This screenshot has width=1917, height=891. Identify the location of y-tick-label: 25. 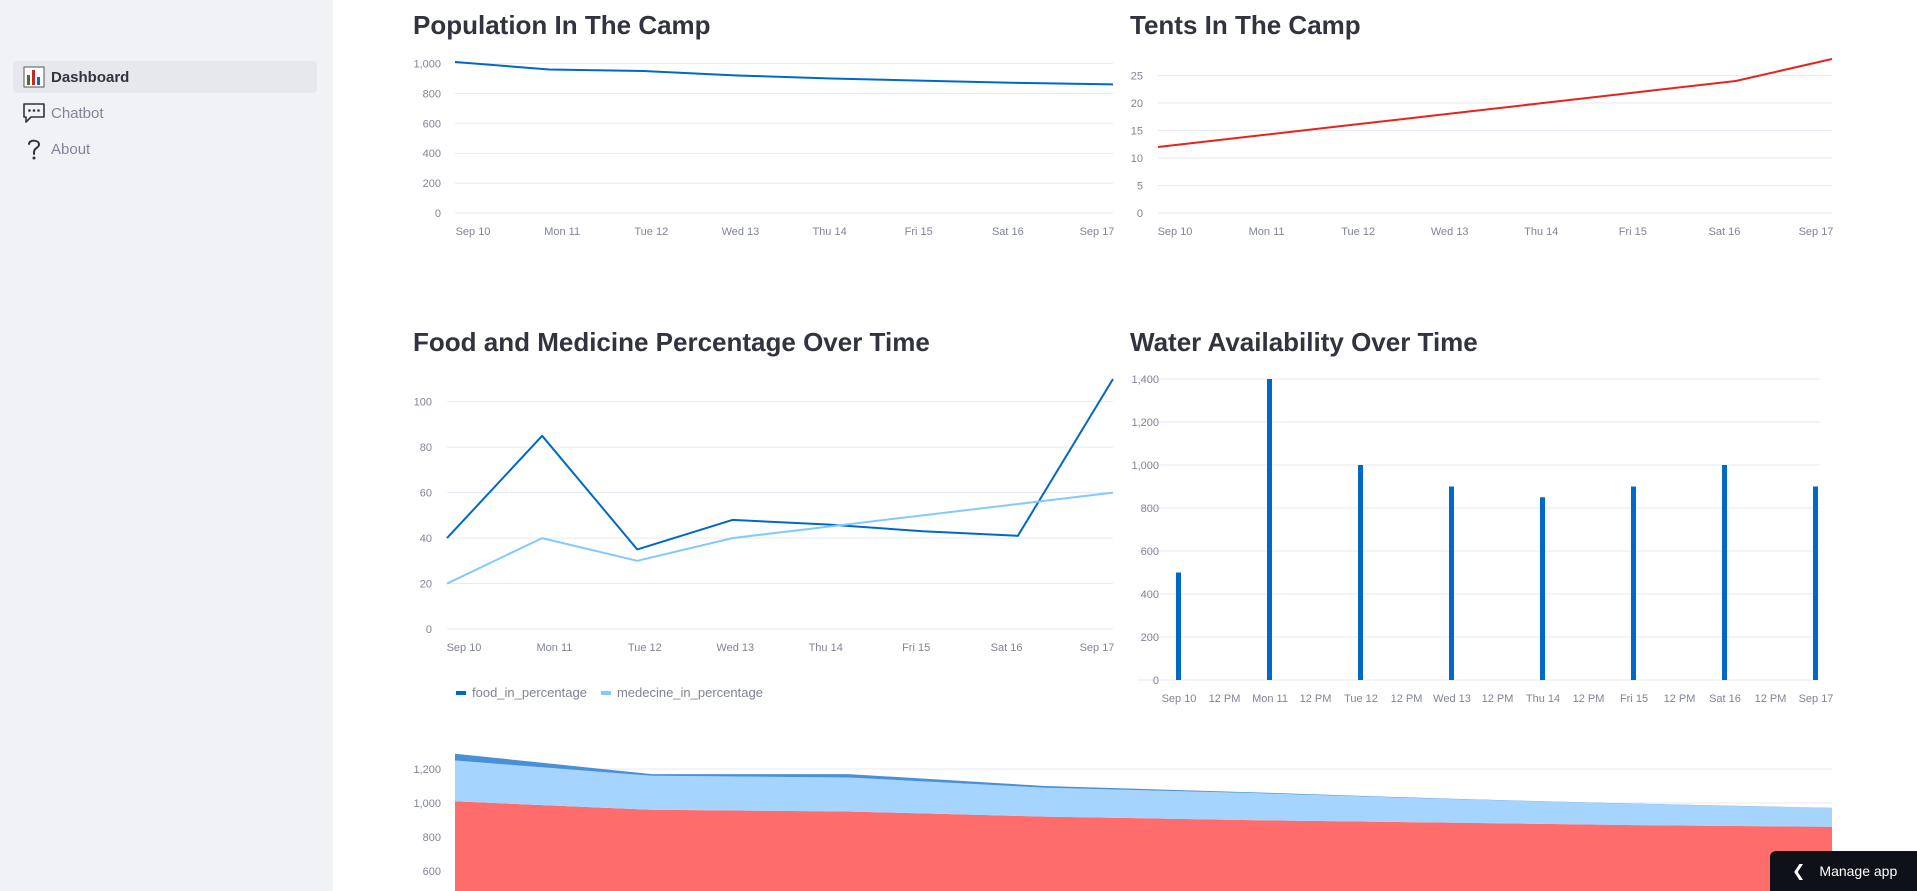
(1137, 77).